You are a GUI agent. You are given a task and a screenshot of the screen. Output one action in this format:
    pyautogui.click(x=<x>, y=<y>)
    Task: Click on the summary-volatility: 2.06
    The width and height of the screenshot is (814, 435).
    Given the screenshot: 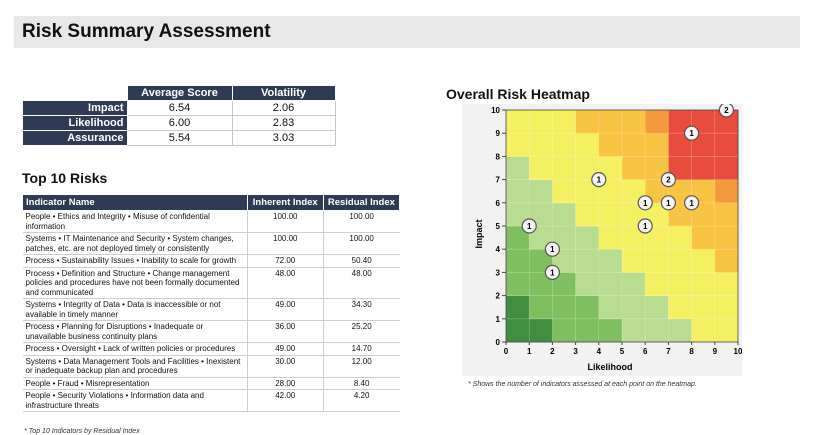 What is the action you would take?
    pyautogui.click(x=283, y=108)
    